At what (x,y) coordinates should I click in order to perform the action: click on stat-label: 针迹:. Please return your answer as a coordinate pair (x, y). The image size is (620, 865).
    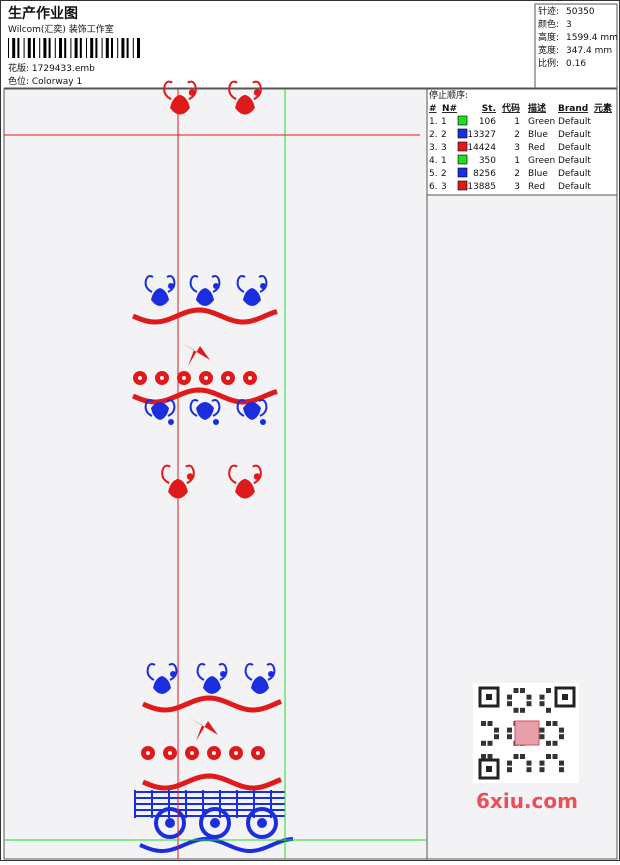
    Looking at the image, I should click on (548, 11).